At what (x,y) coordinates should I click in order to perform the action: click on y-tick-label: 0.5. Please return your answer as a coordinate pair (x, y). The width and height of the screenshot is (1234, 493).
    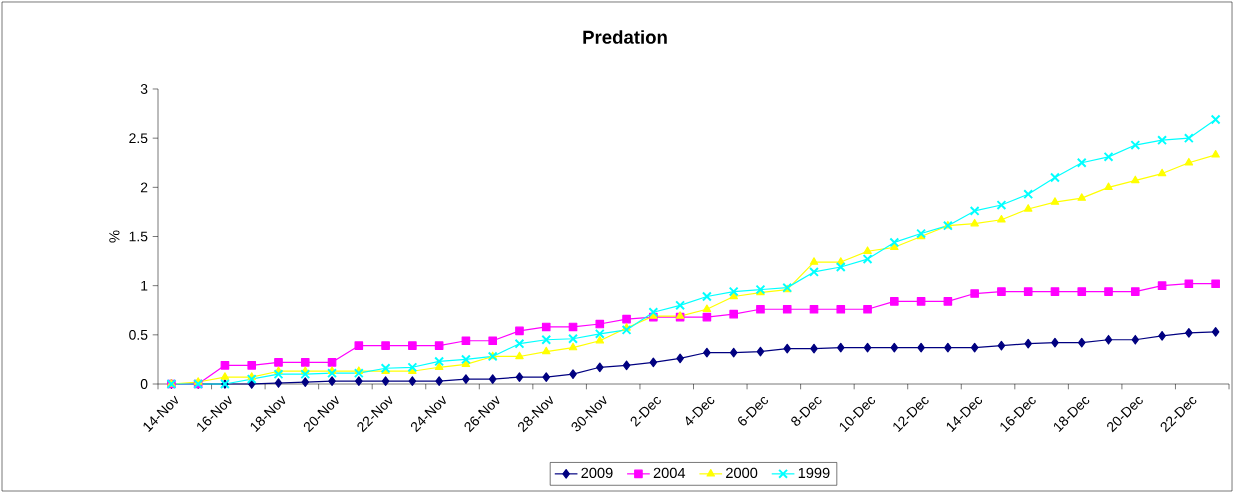
    Looking at the image, I should click on (138, 334).